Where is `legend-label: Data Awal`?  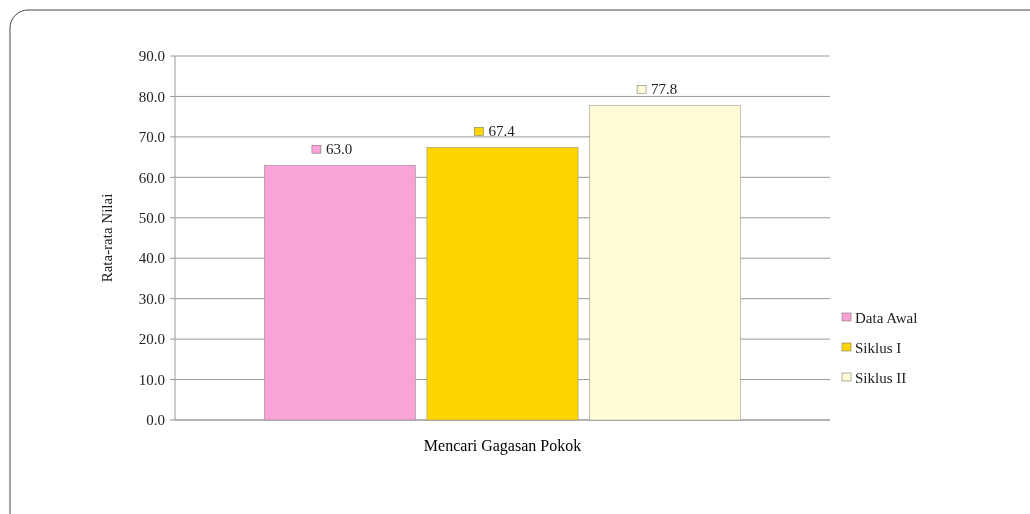 legend-label: Data Awal is located at coordinates (886, 318).